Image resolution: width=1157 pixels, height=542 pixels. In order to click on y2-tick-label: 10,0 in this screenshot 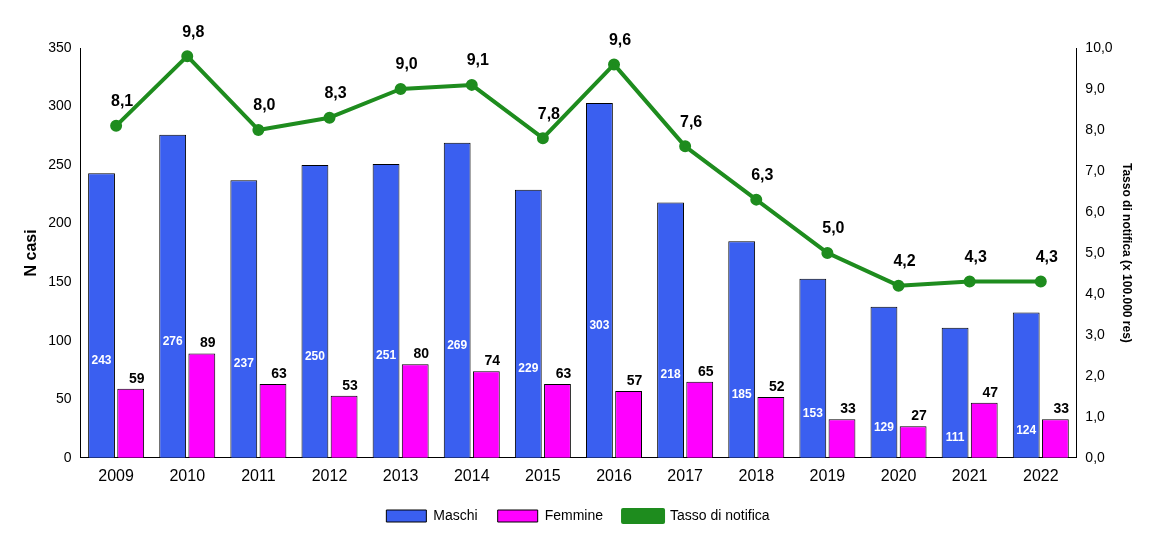, I will do `click(1099, 46)`.